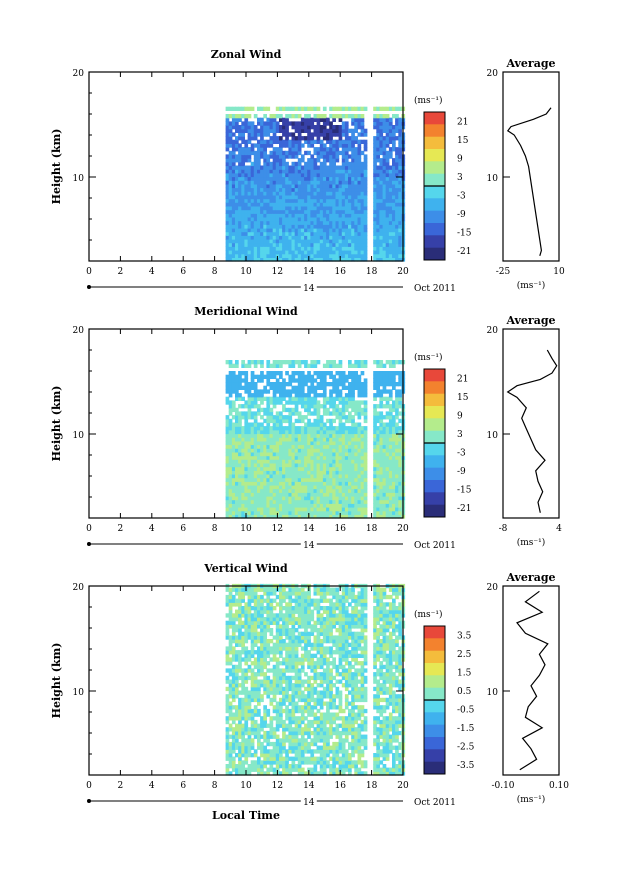 The image size is (622, 873). What do you see at coordinates (309, 272) in the screenshot?
I see `x-tick-label: 14` at bounding box center [309, 272].